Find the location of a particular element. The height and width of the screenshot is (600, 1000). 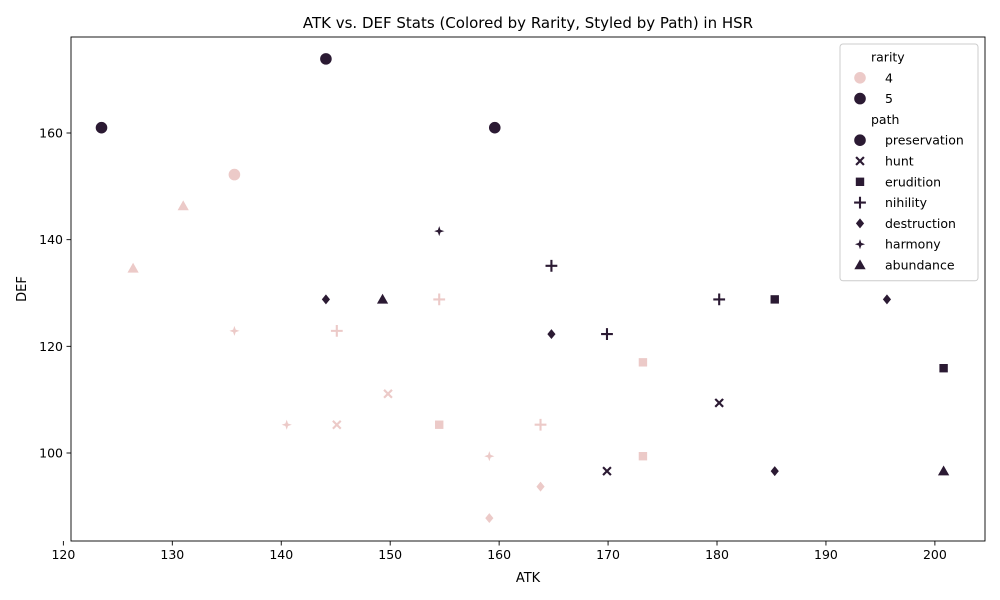

legend-entry-label: destruction is located at coordinates (920, 223).